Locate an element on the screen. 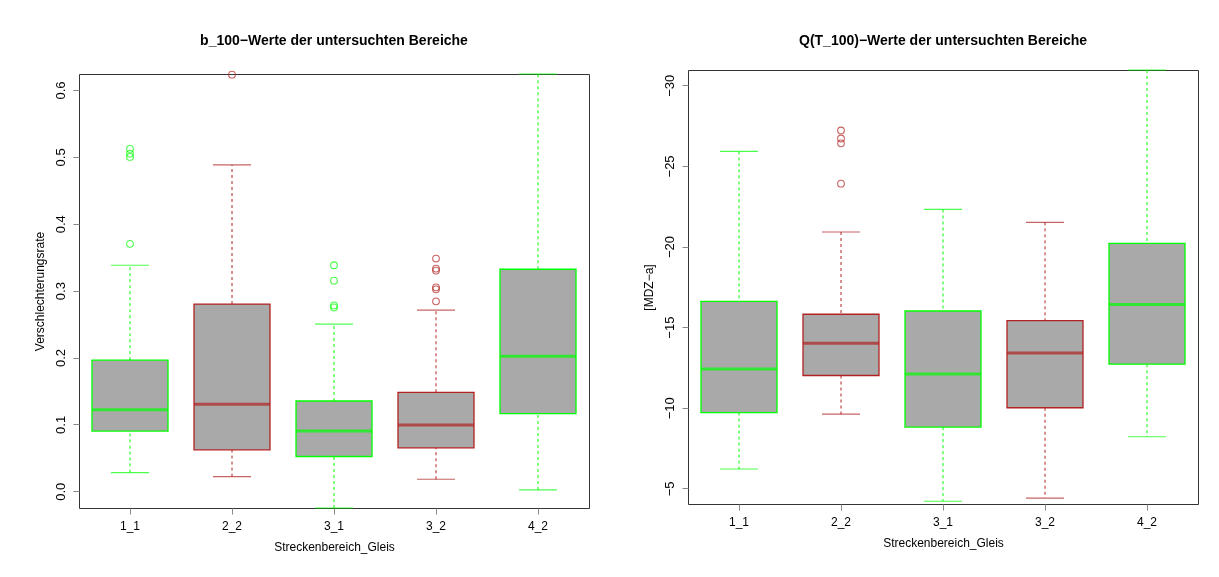 This screenshot has width=1219, height=577. y-tick-label: 0.3 is located at coordinates (60, 291).